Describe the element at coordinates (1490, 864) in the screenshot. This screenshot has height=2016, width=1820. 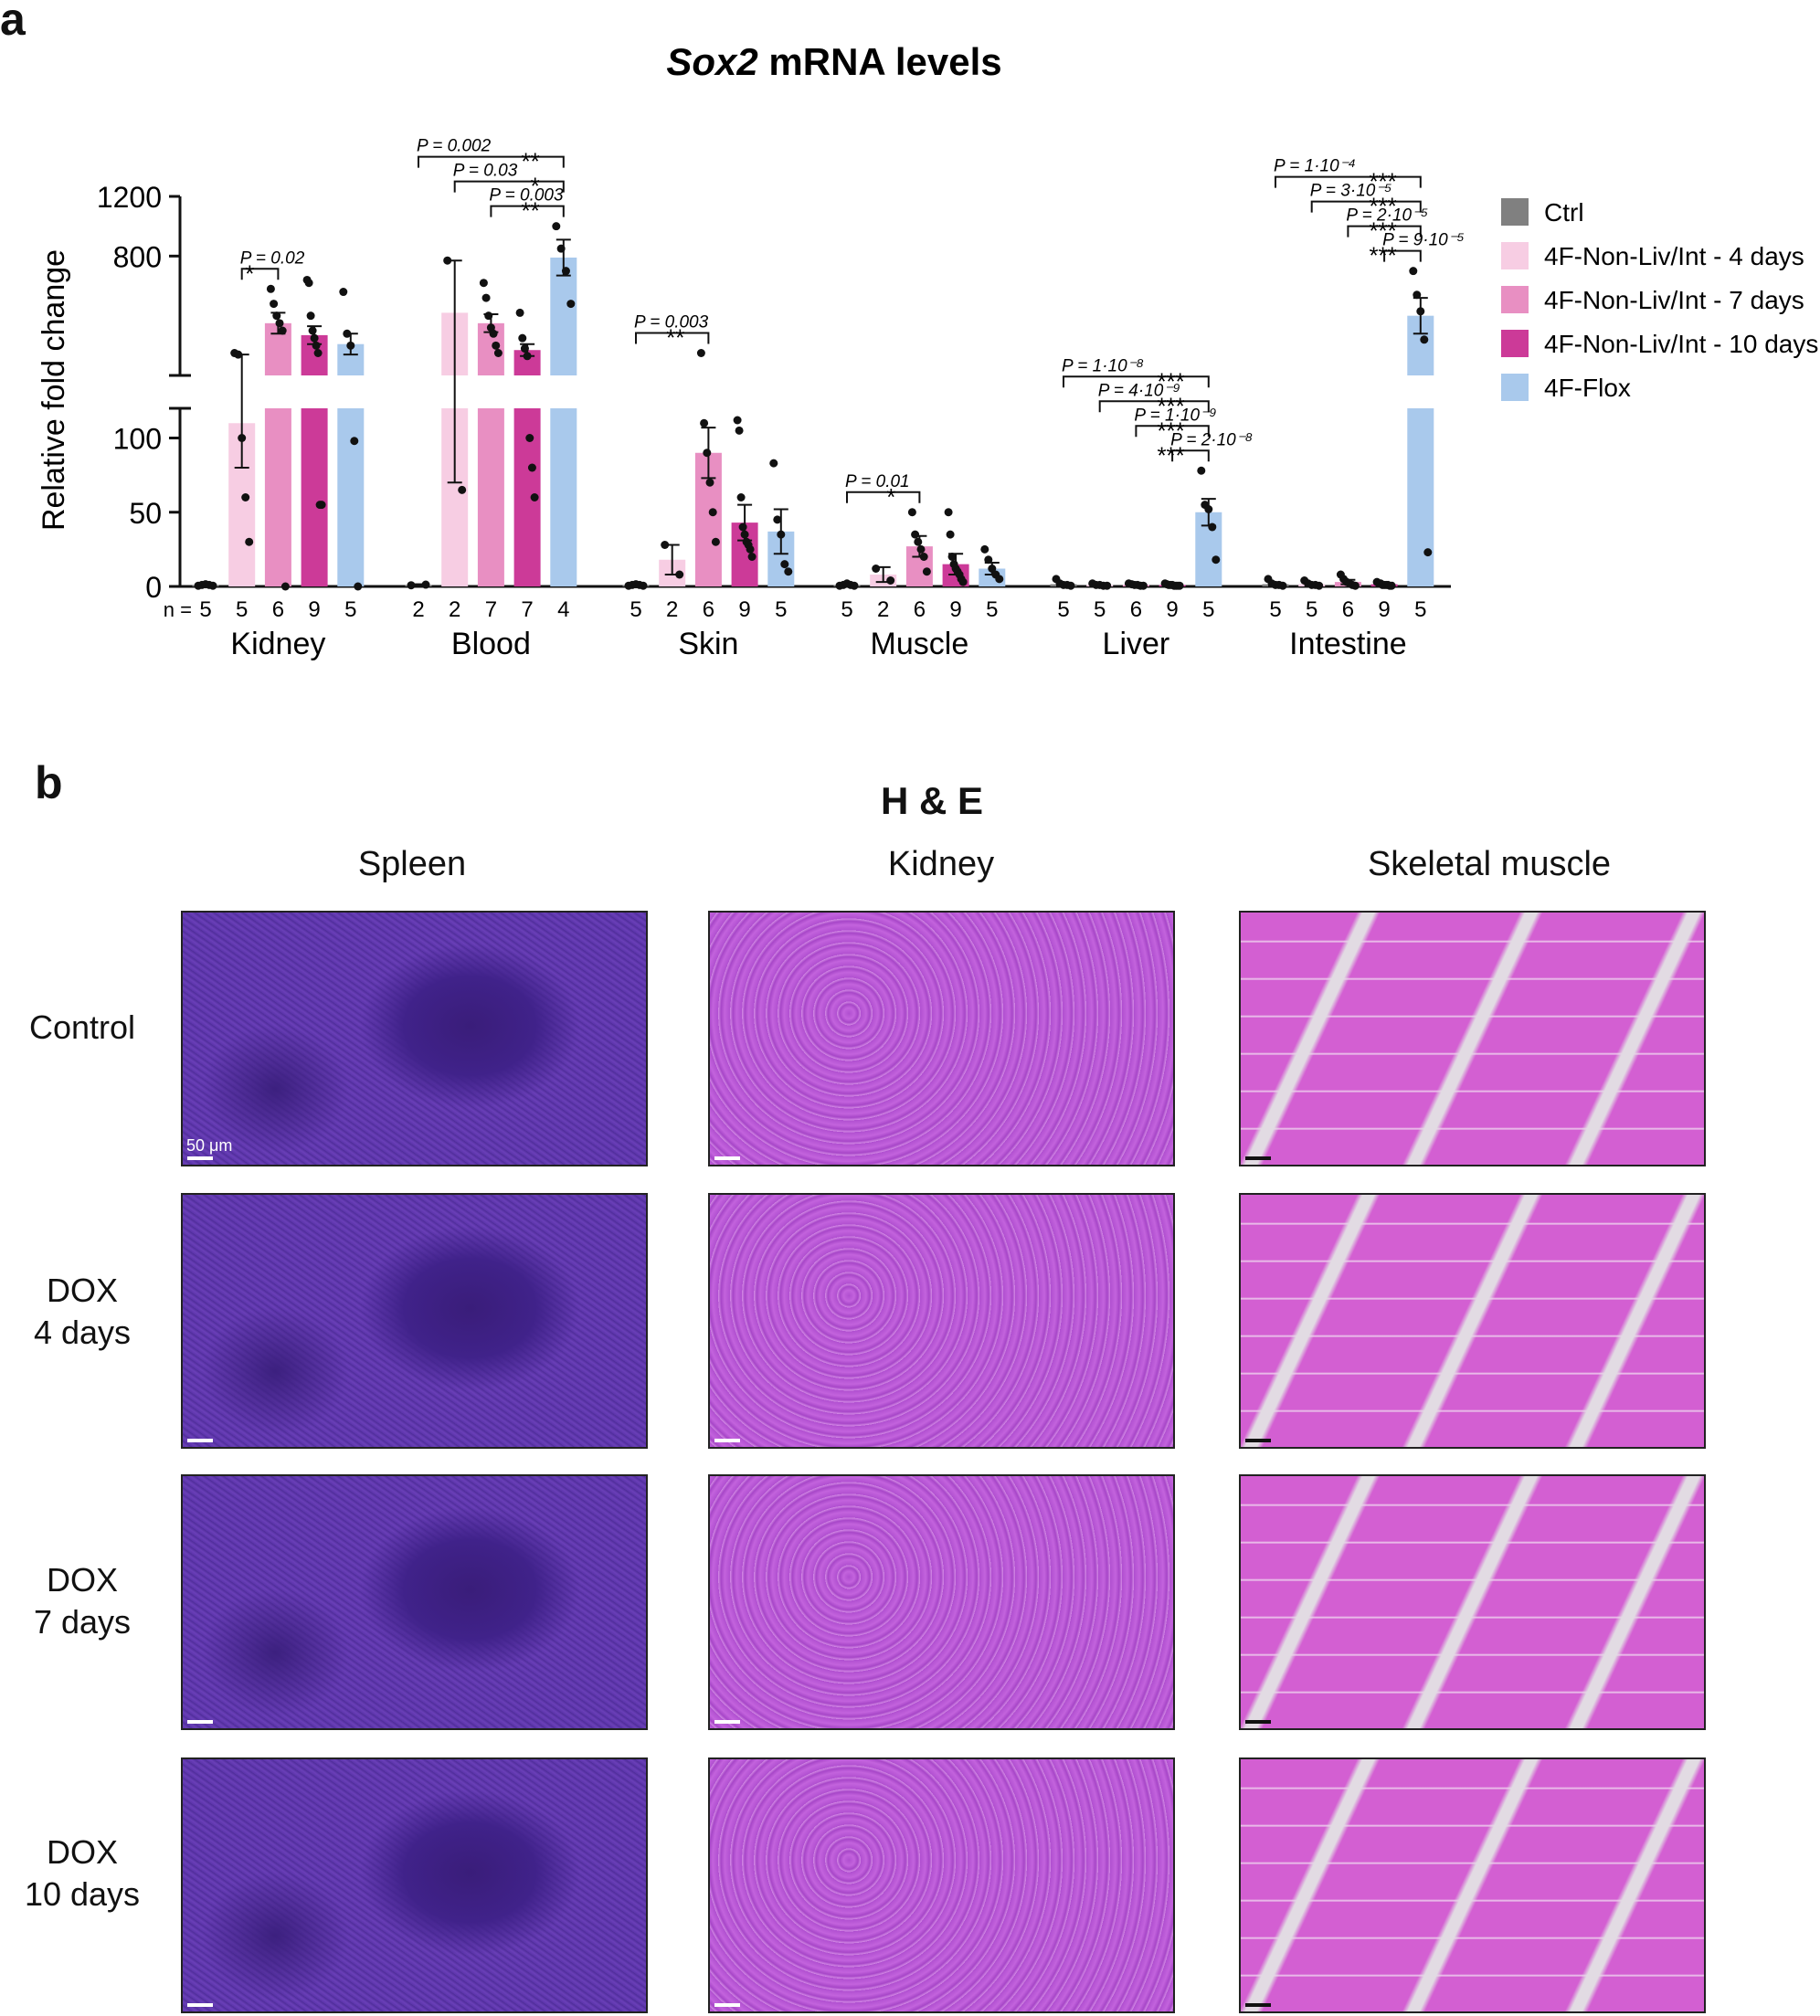
I see `column-label-skeletal-muscle: Skeletal muscle` at that location.